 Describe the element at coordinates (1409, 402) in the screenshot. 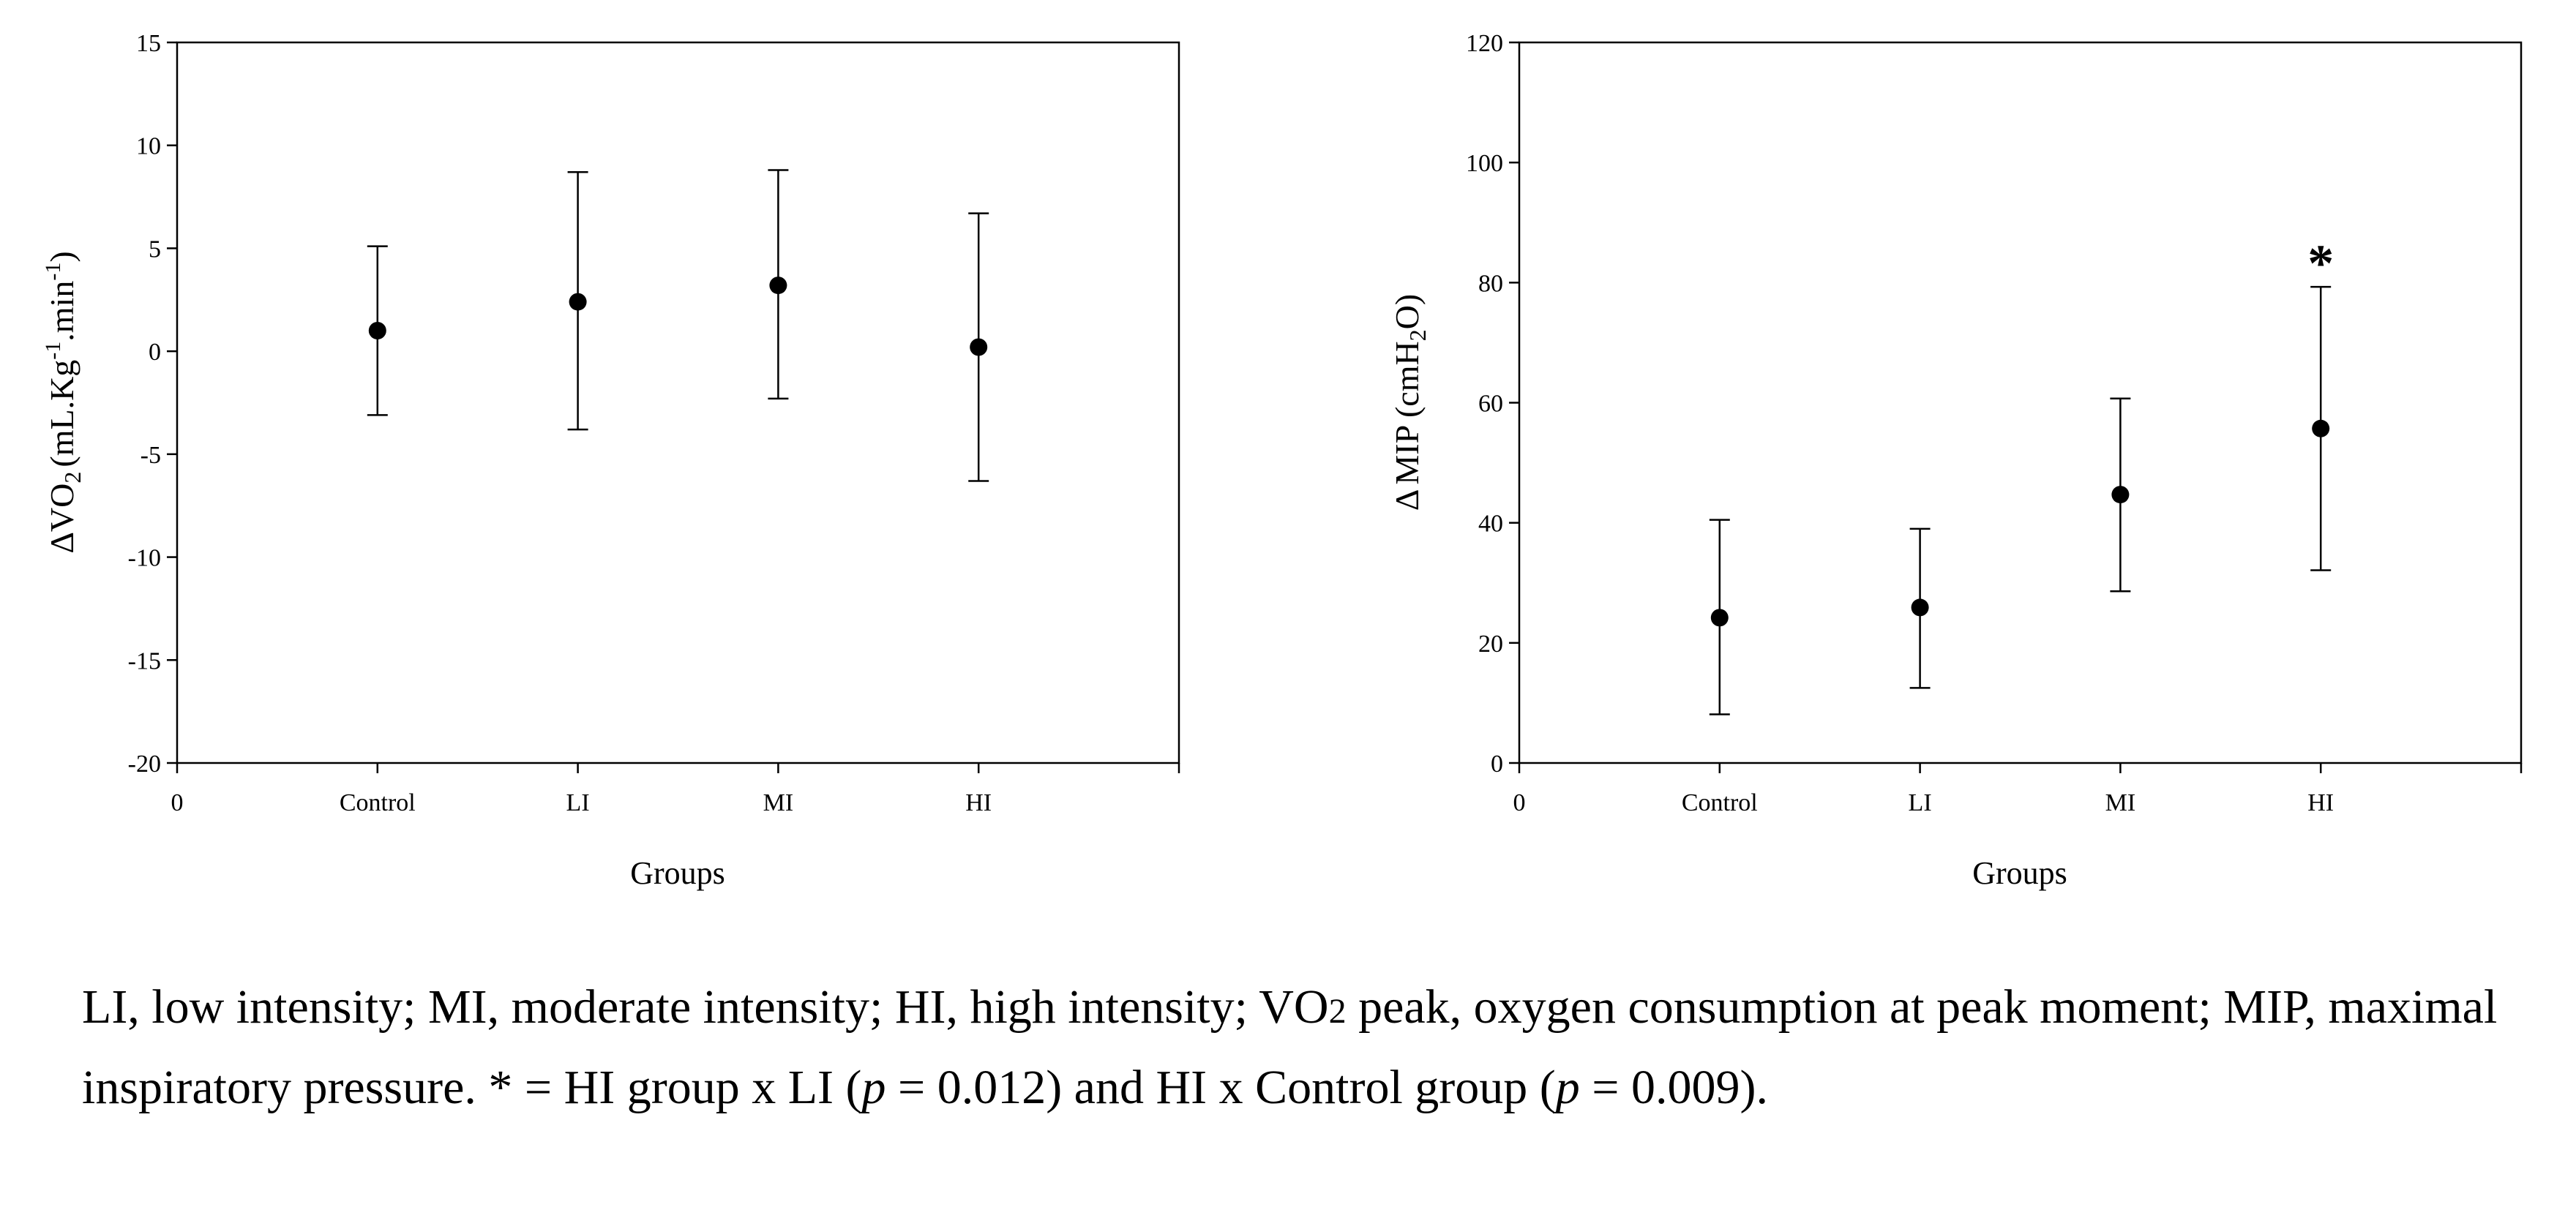

I see `mip-y-axis-title: ΔMIP (cmH2O)` at that location.